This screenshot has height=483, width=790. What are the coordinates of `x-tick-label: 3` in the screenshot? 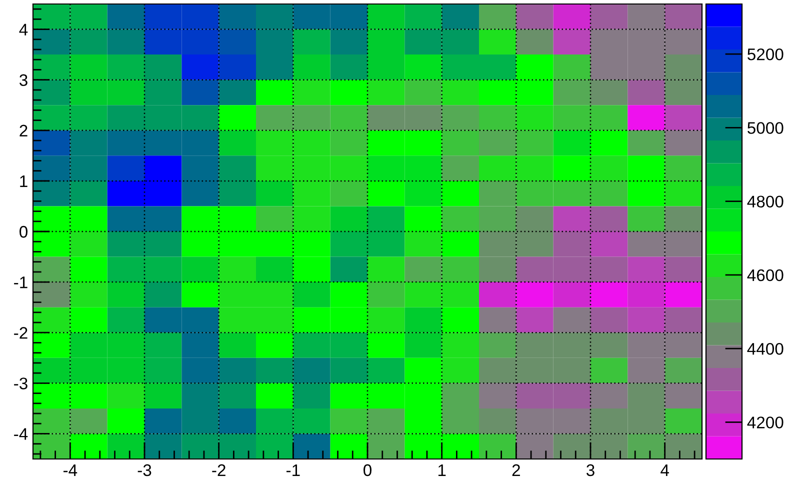 It's located at (590, 470).